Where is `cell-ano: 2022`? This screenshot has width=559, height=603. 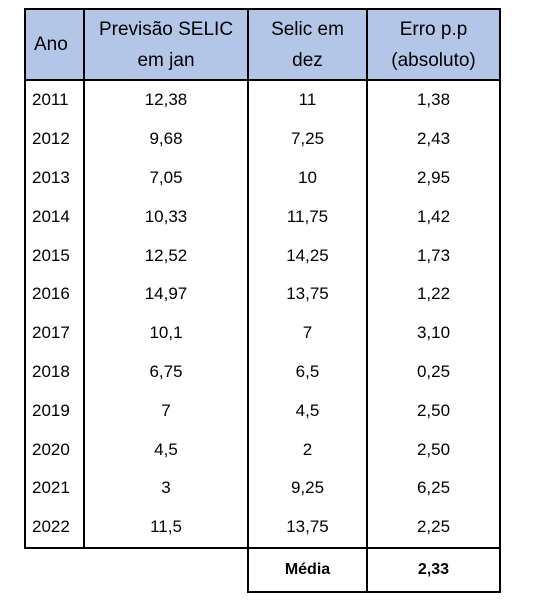
cell-ano: 2022 is located at coordinates (54, 528).